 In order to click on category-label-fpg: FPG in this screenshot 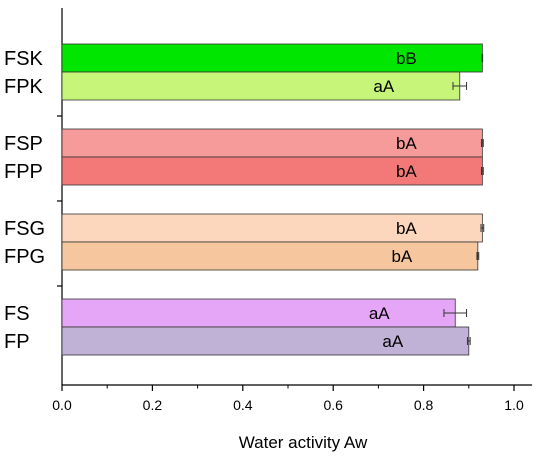, I will do `click(24, 257)`.